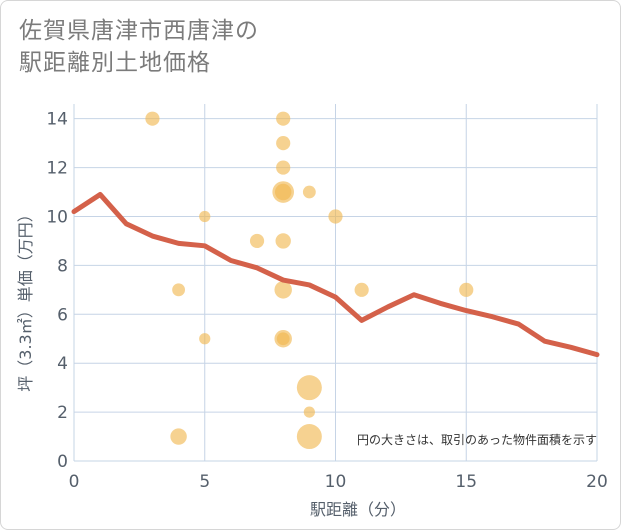 The image size is (621, 530). Describe the element at coordinates (358, 509) in the screenshot. I see `x-axis-label: 駅距離（分）` at that location.